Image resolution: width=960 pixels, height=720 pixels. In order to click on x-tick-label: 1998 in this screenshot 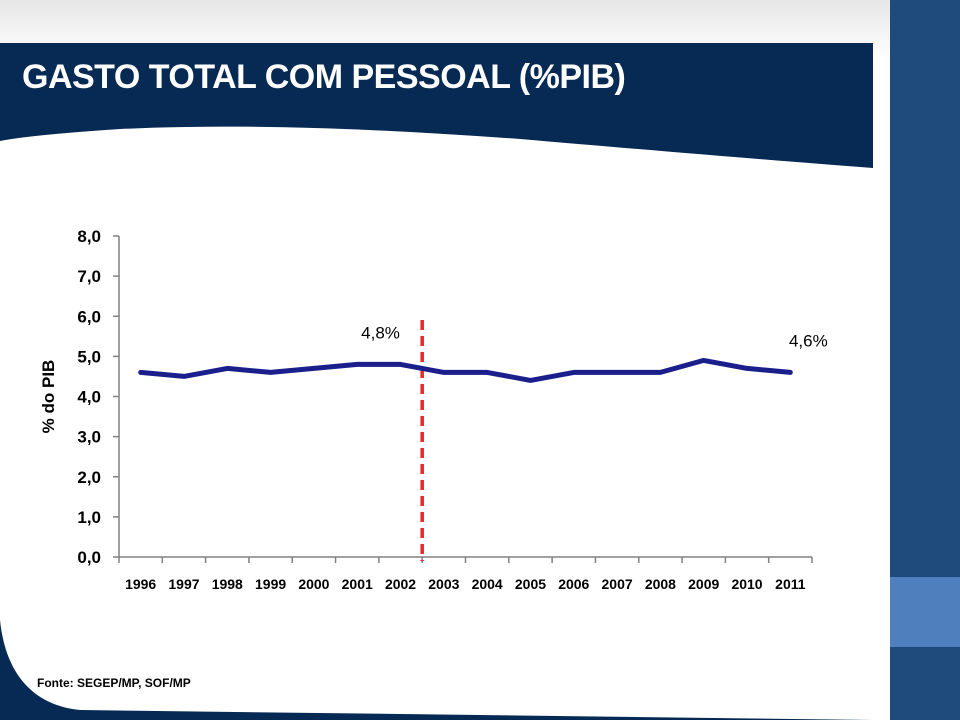, I will do `click(227, 584)`.